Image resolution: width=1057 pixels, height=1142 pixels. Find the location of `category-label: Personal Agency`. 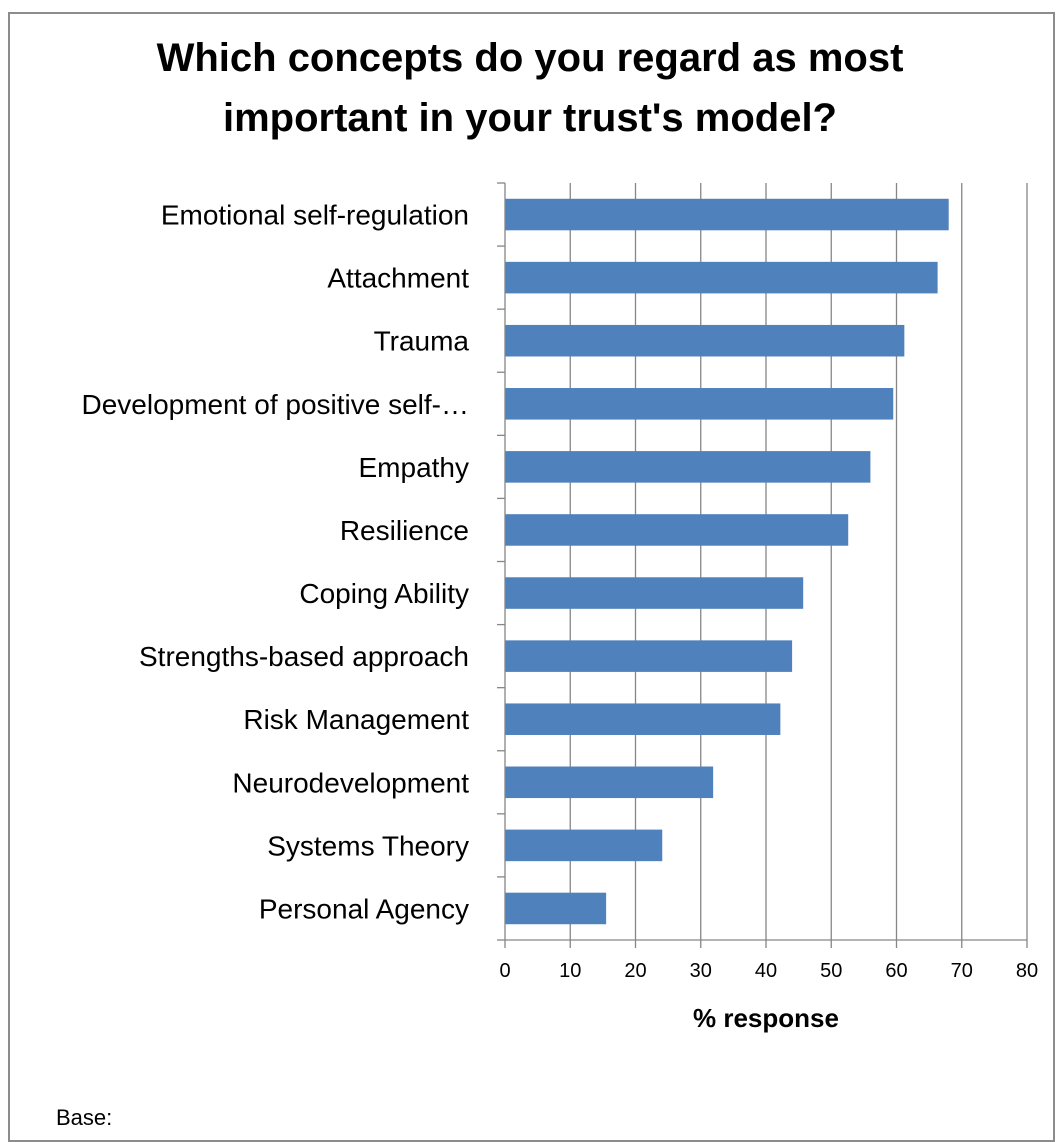

category-label: Personal Agency is located at coordinates (364, 908).